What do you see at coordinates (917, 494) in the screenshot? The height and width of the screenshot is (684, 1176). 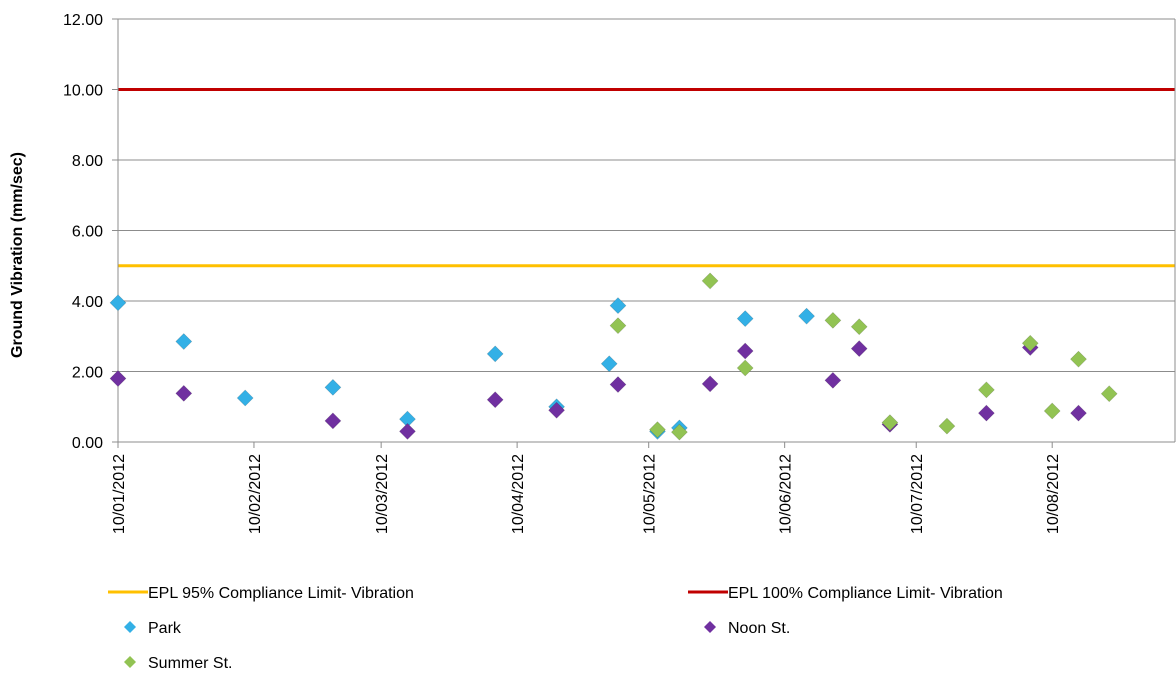 I see `x-tick-label: 10/07/2012` at bounding box center [917, 494].